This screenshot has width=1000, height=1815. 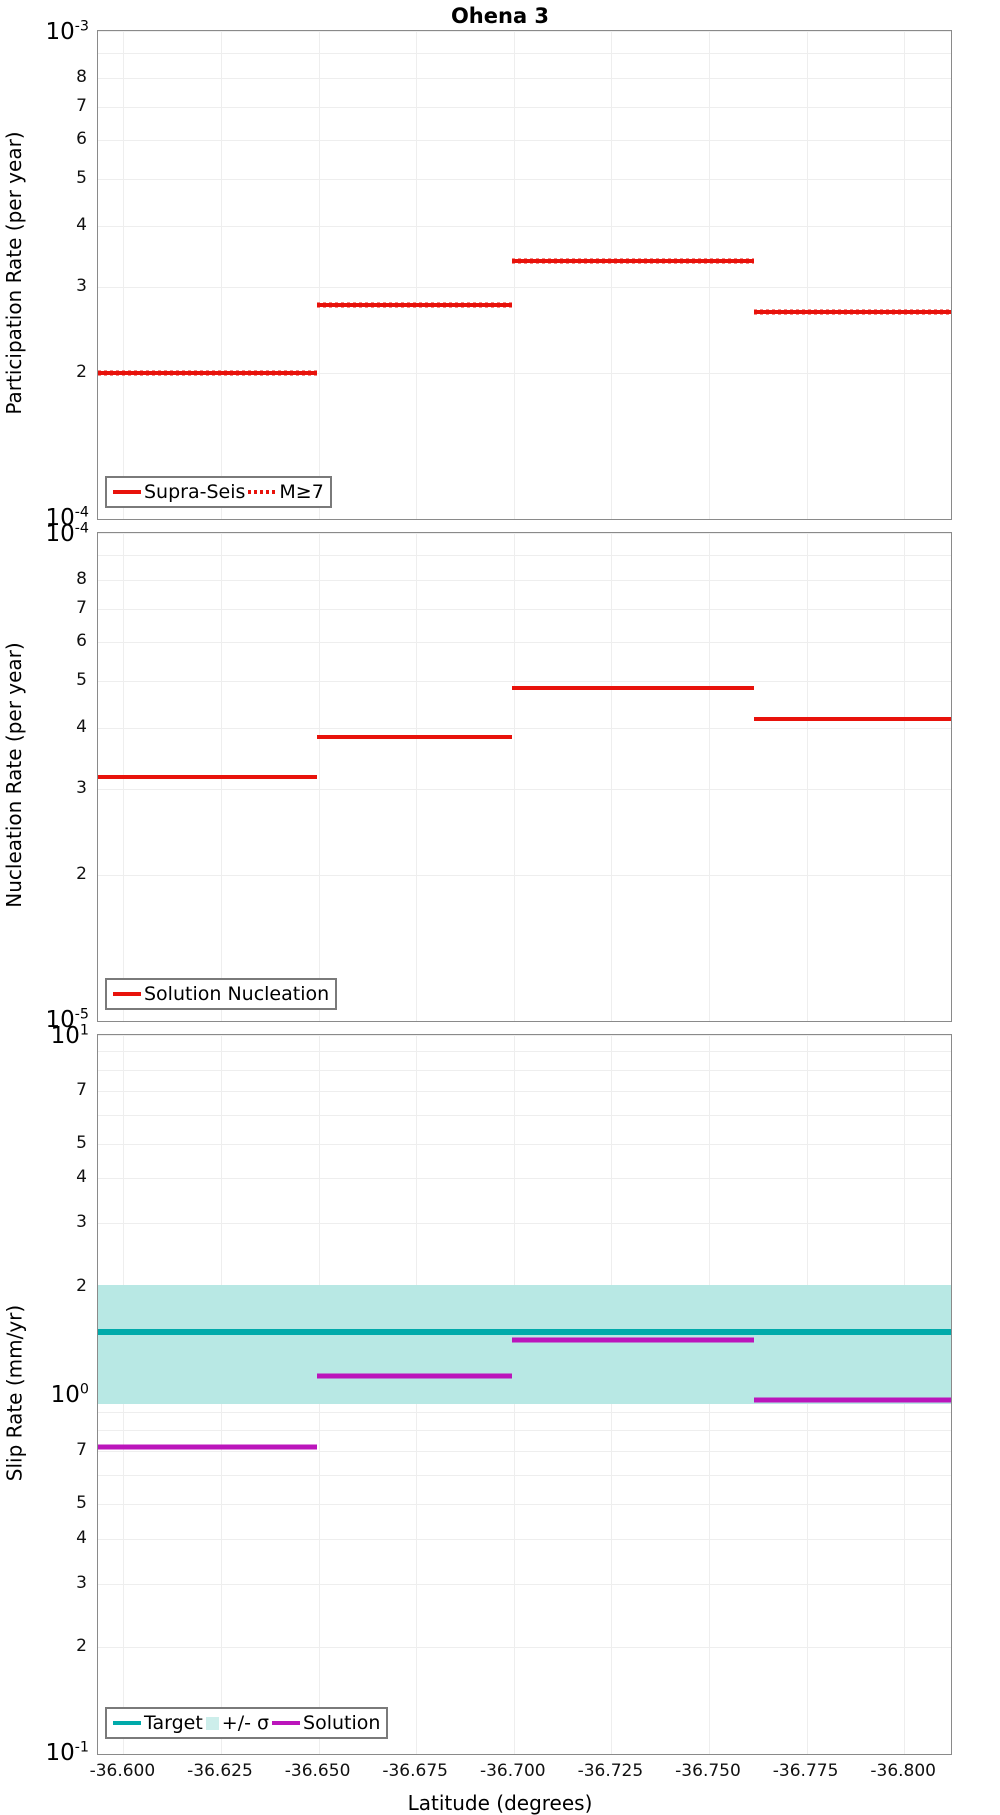 What do you see at coordinates (220, 1771) in the screenshot?
I see `x-axis-tick-label: -36.625` at bounding box center [220, 1771].